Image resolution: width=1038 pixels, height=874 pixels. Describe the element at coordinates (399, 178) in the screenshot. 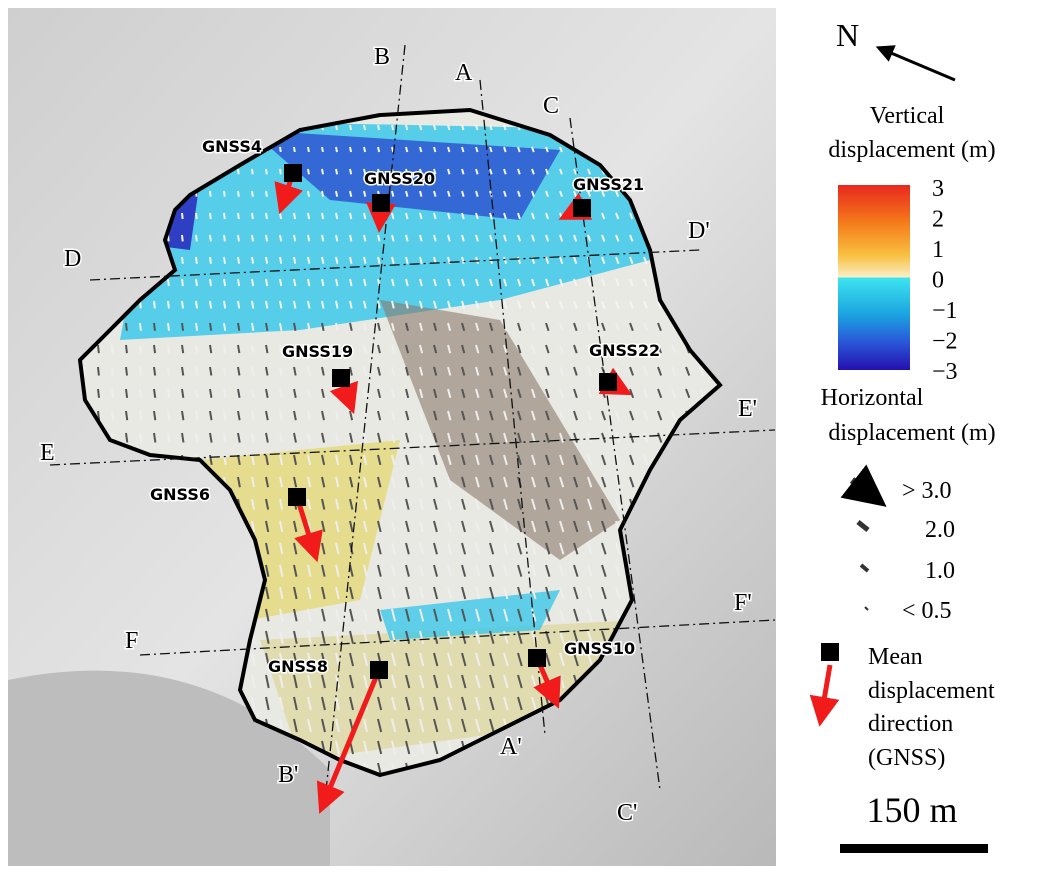

I see `gnss-label: GNSS20` at that location.